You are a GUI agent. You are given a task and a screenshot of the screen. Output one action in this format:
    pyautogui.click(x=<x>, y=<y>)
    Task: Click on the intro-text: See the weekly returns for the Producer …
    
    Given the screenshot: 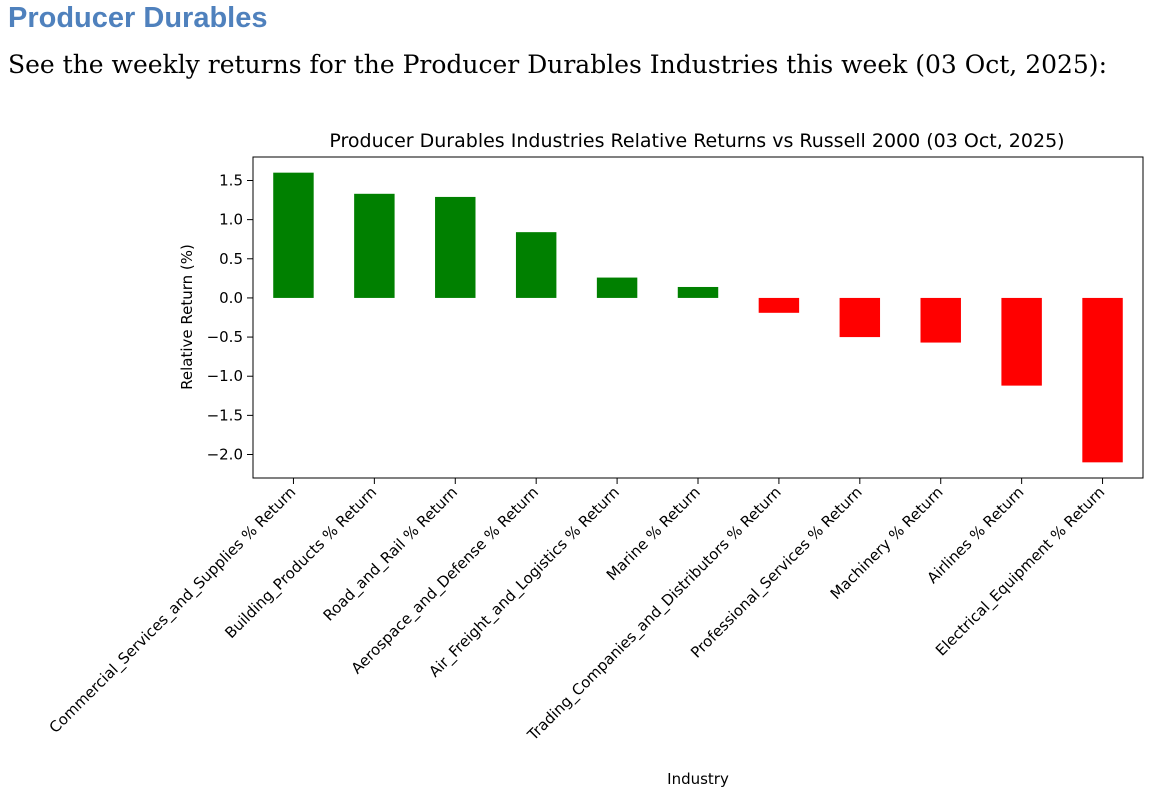 What is the action you would take?
    pyautogui.click(x=557, y=64)
    